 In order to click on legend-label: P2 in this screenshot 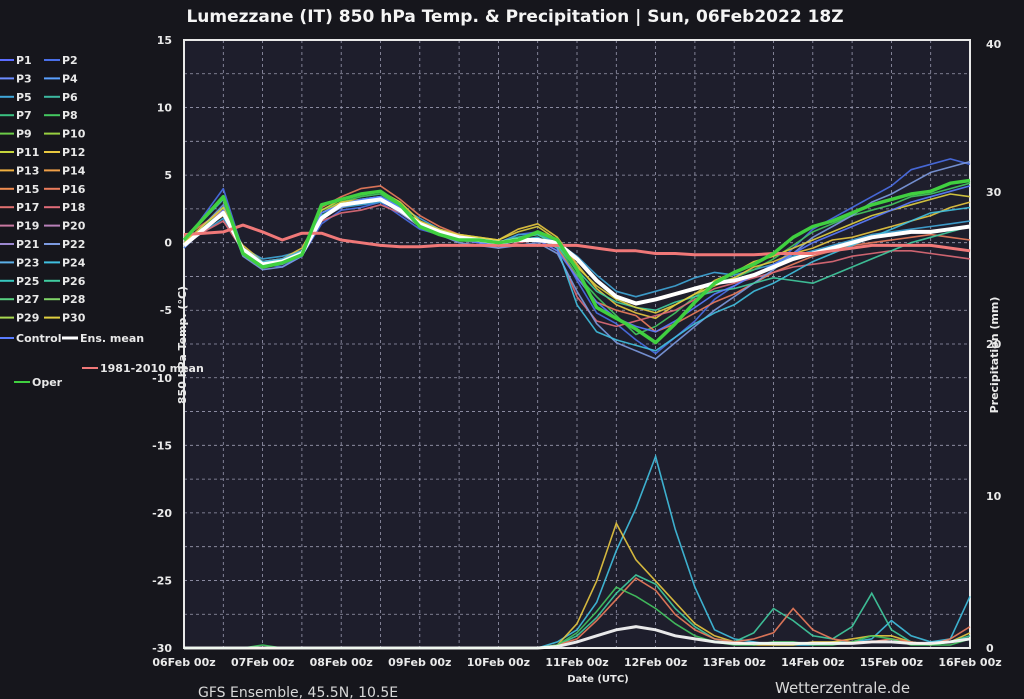, I will do `click(70, 60)`.